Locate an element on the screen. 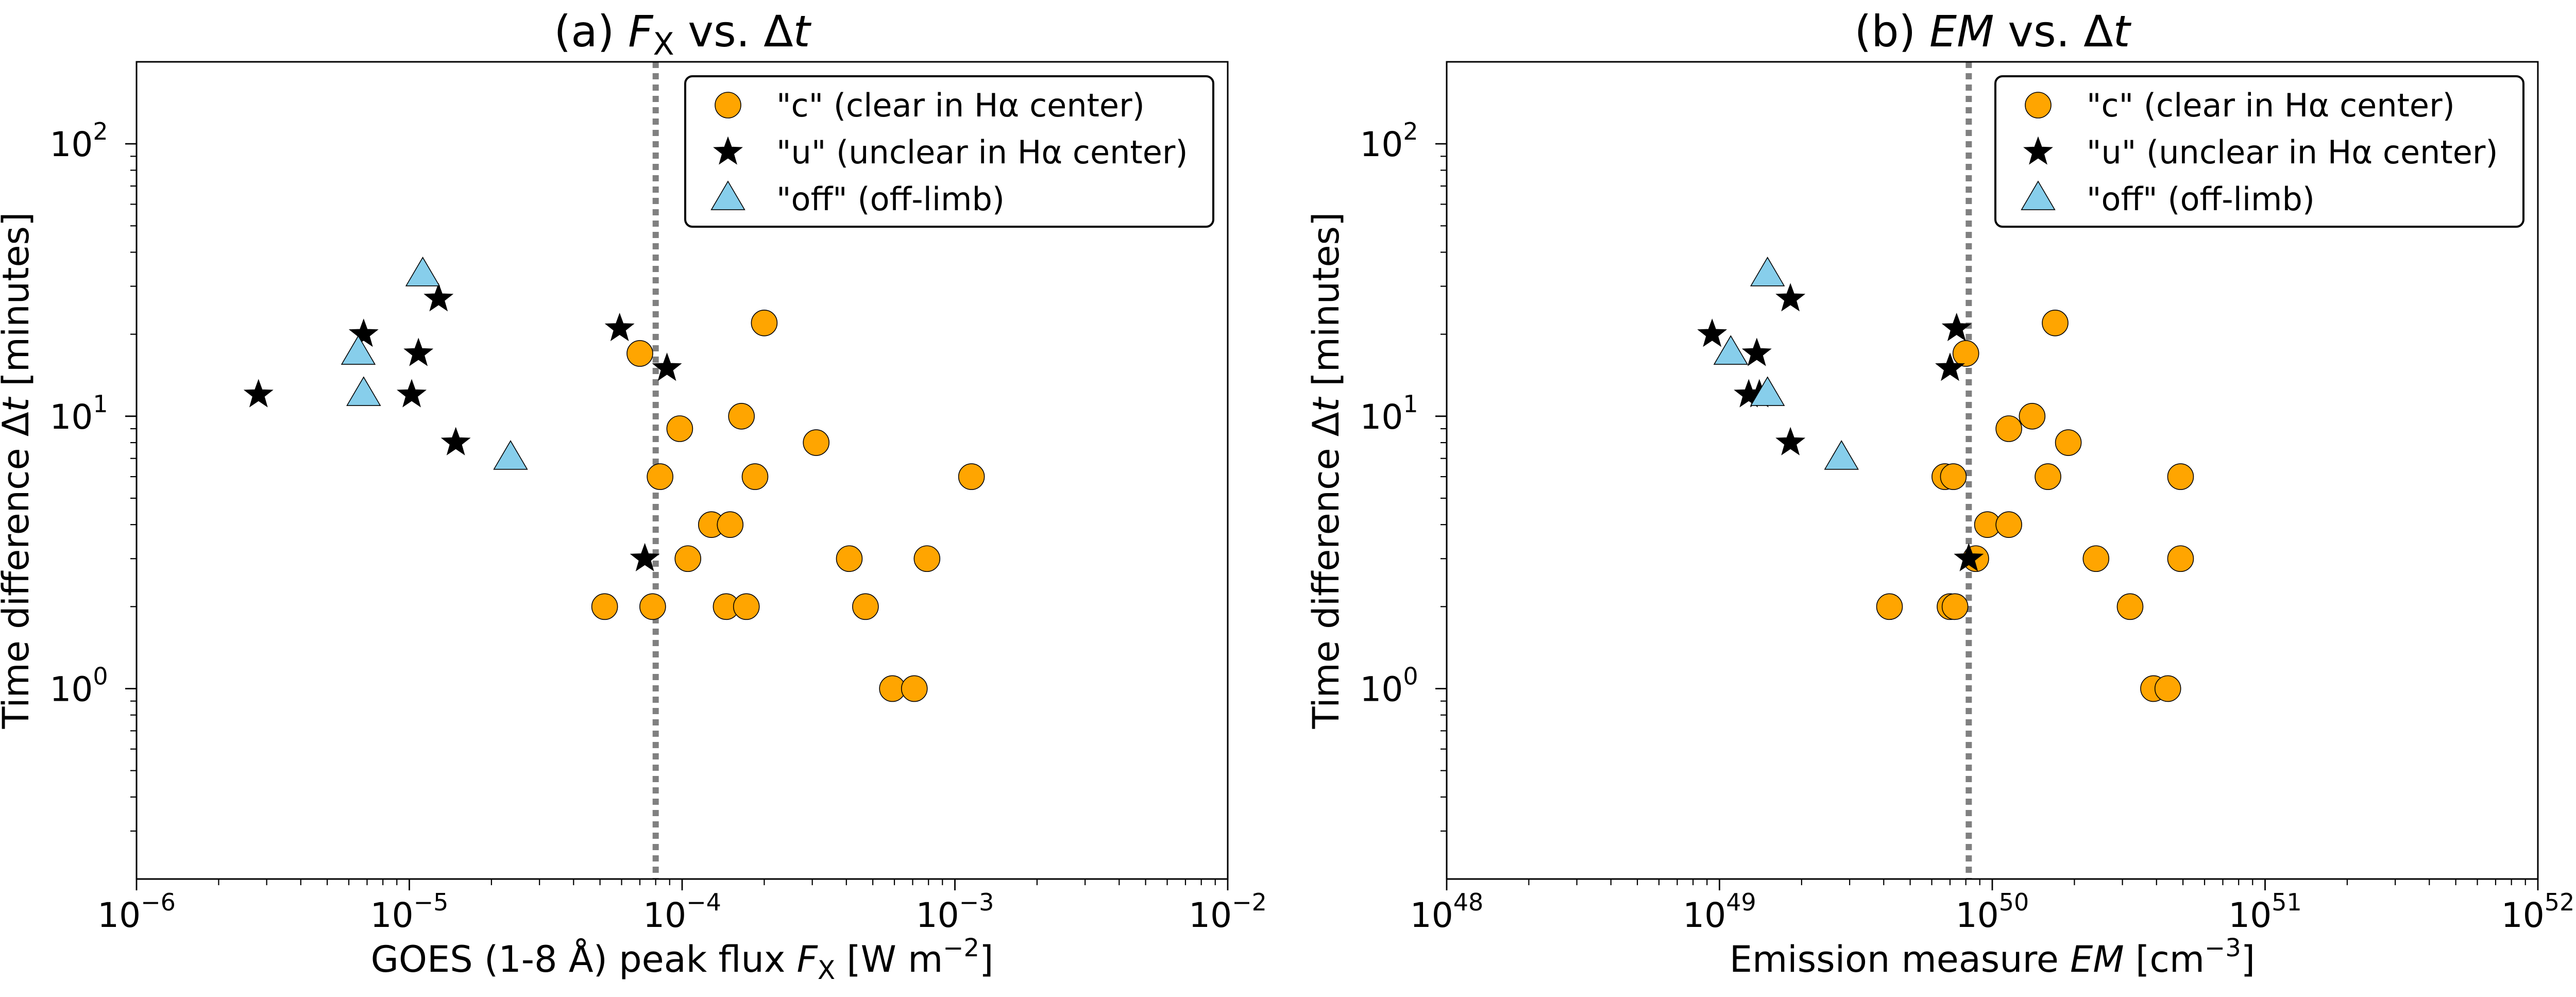  chart-title: (b) EM vs. Δt is located at coordinates (1992, 31).